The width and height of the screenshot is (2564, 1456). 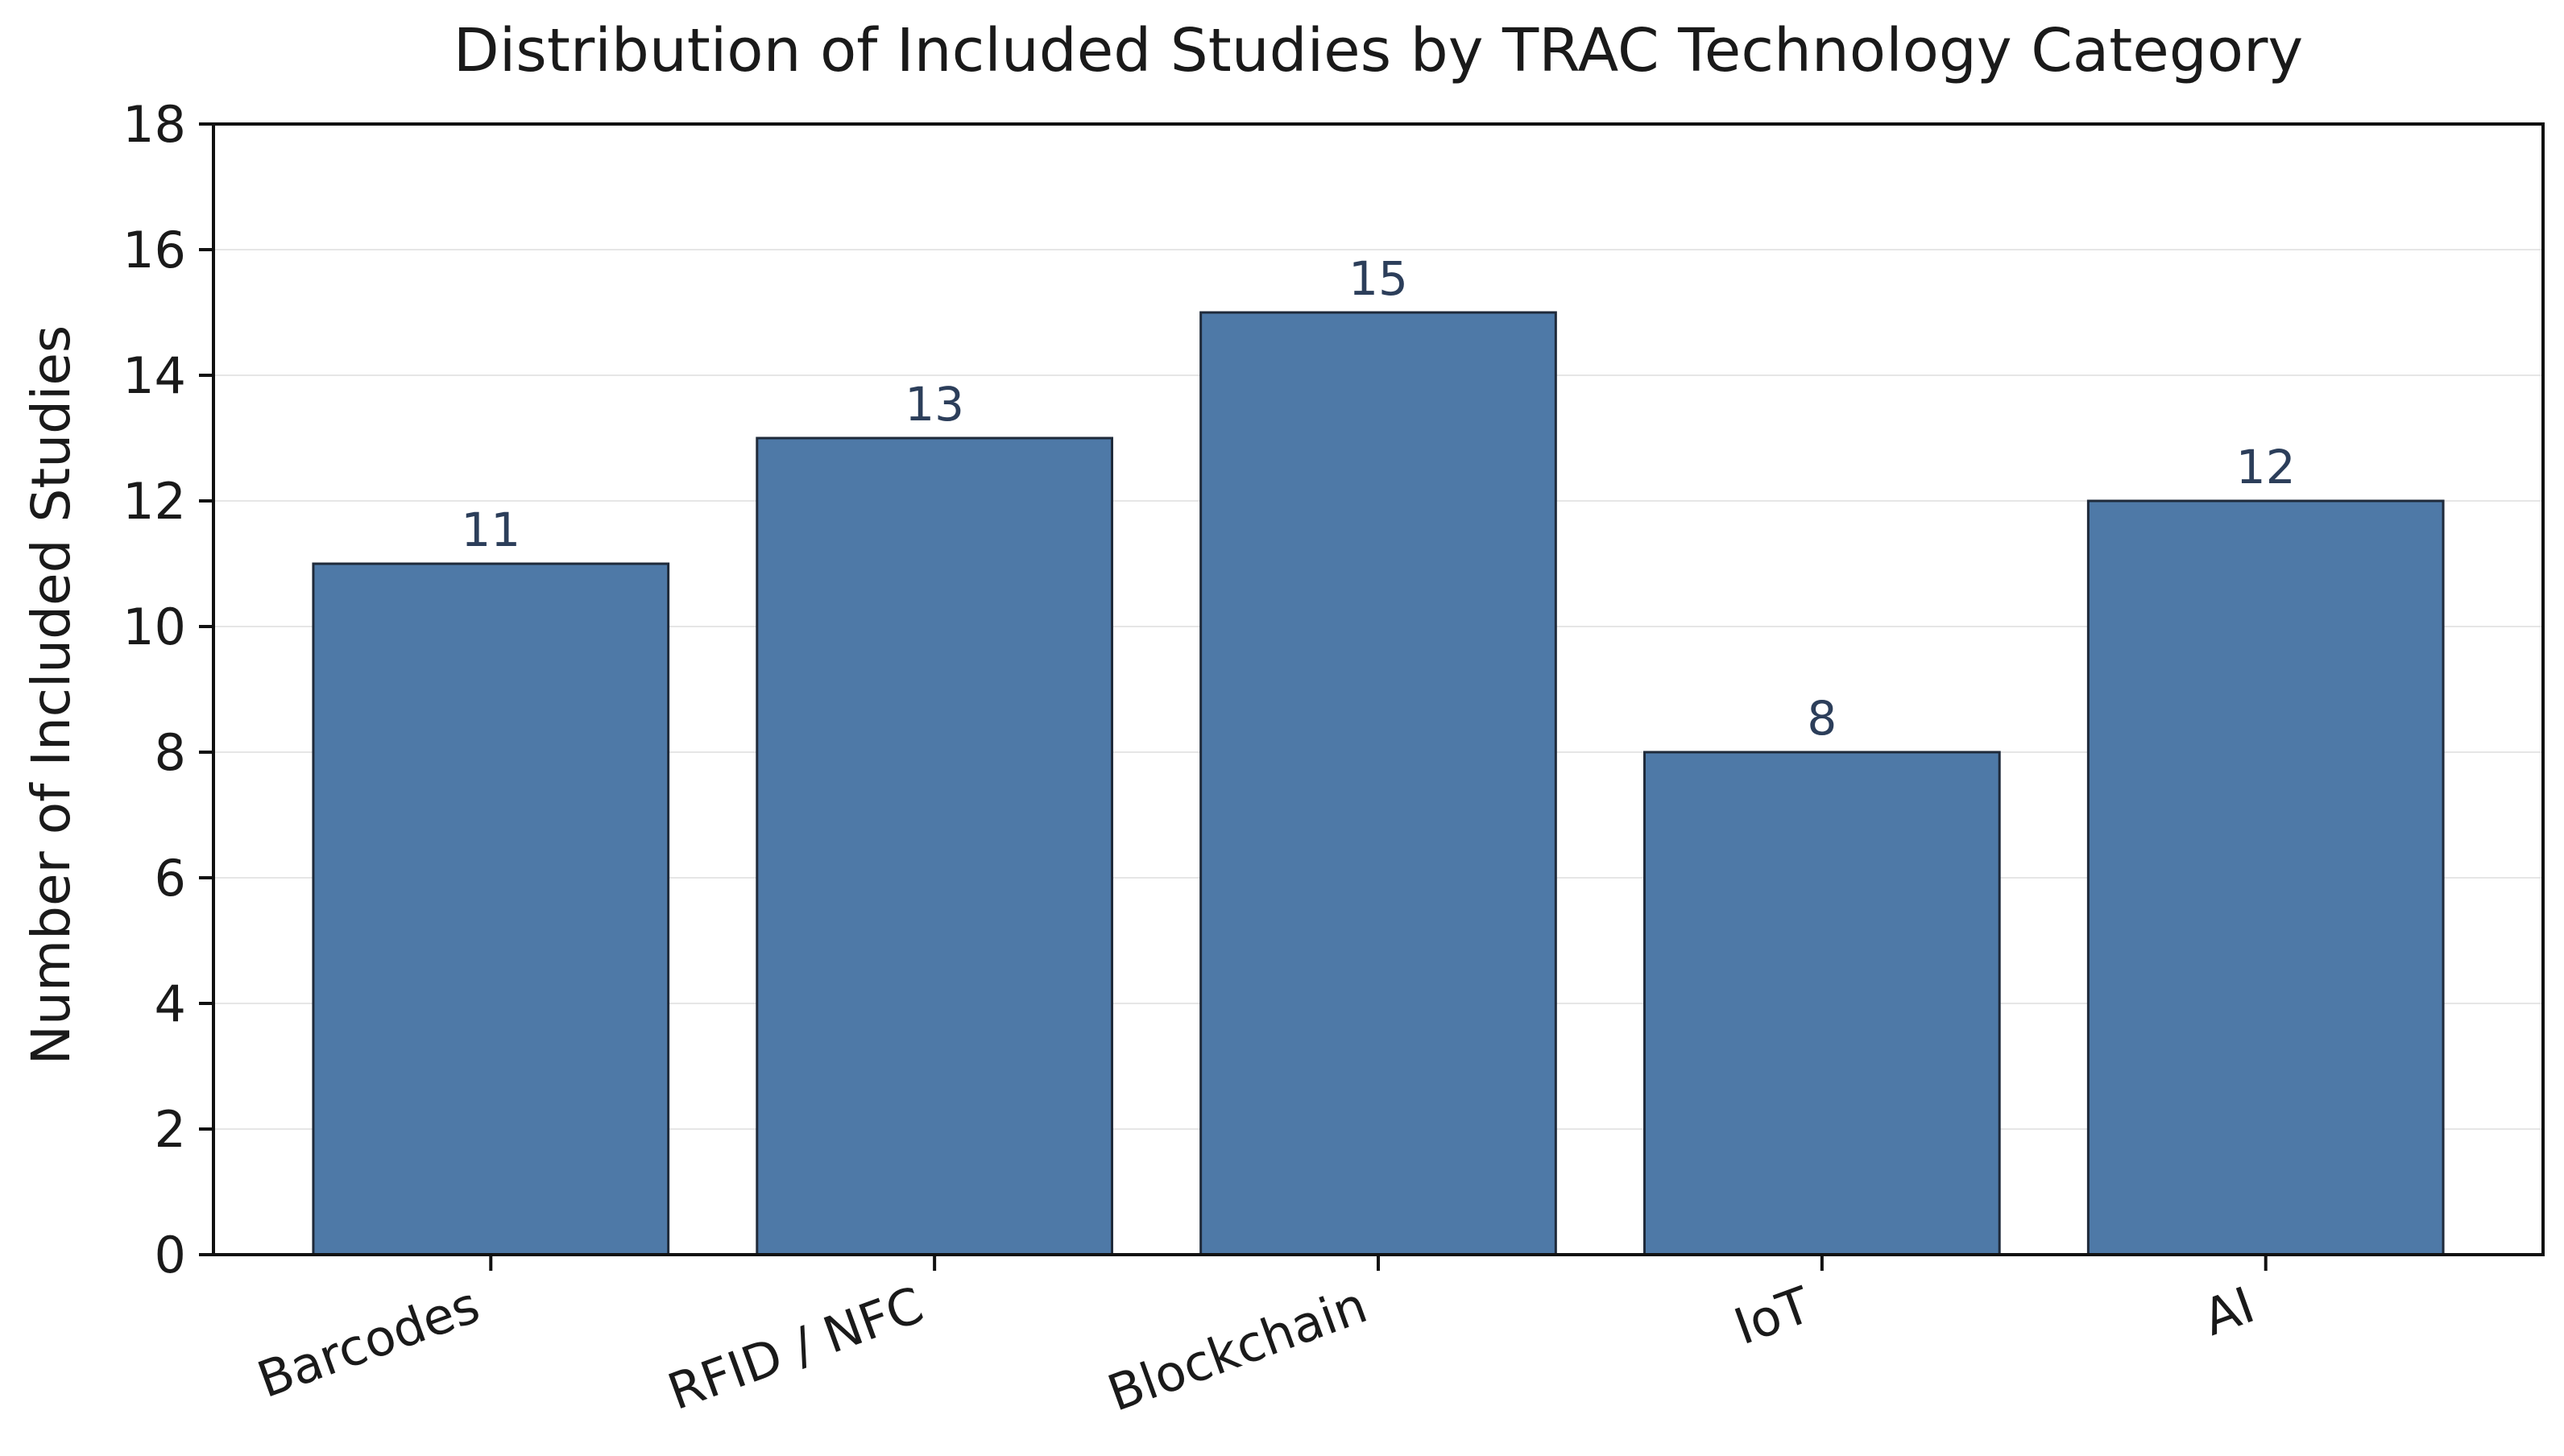 I want to click on x-tick-label: Blockchain, so click(x=1237, y=1348).